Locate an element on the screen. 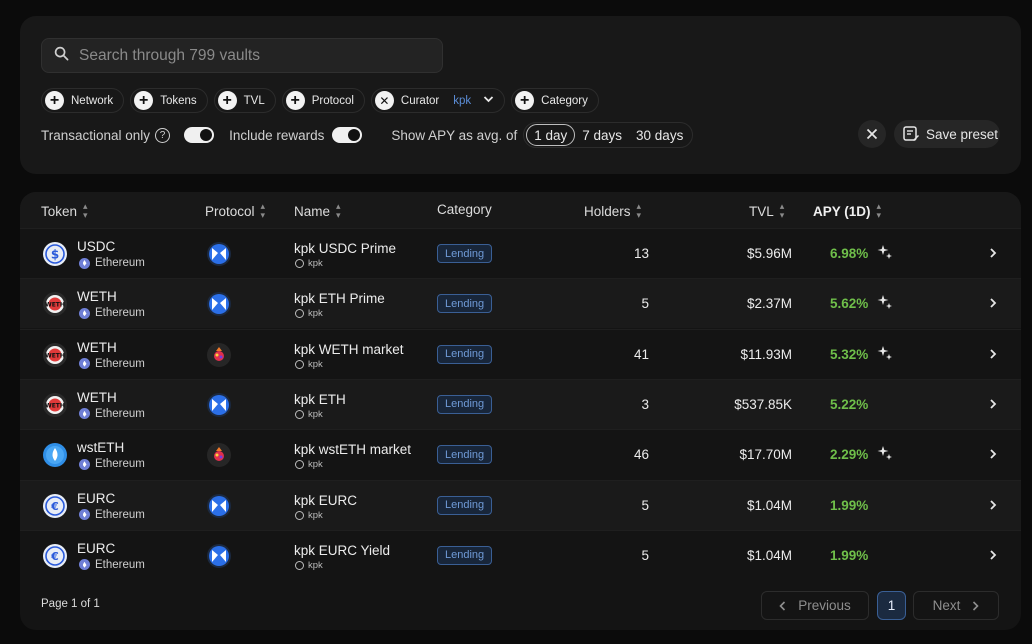  help-icon: ? is located at coordinates (163, 135).